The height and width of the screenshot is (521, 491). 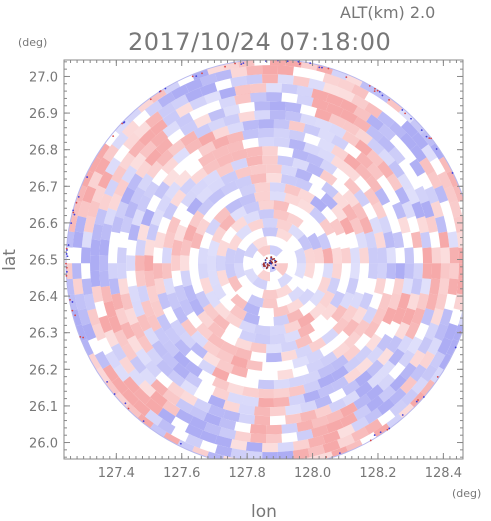 What do you see at coordinates (275, 260) in the screenshot?
I see `center-speckle` at bounding box center [275, 260].